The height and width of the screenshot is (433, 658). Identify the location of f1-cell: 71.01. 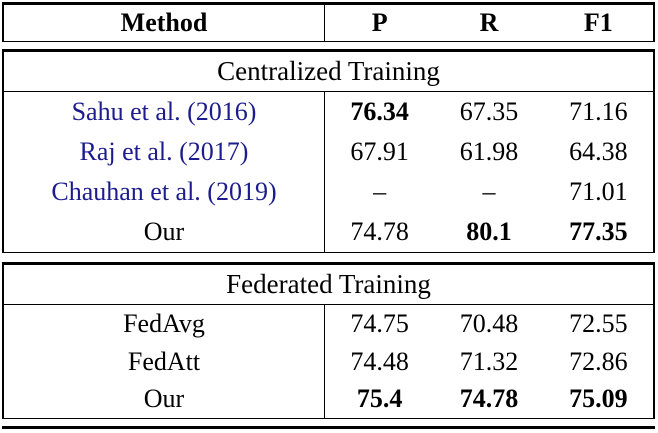
(598, 191).